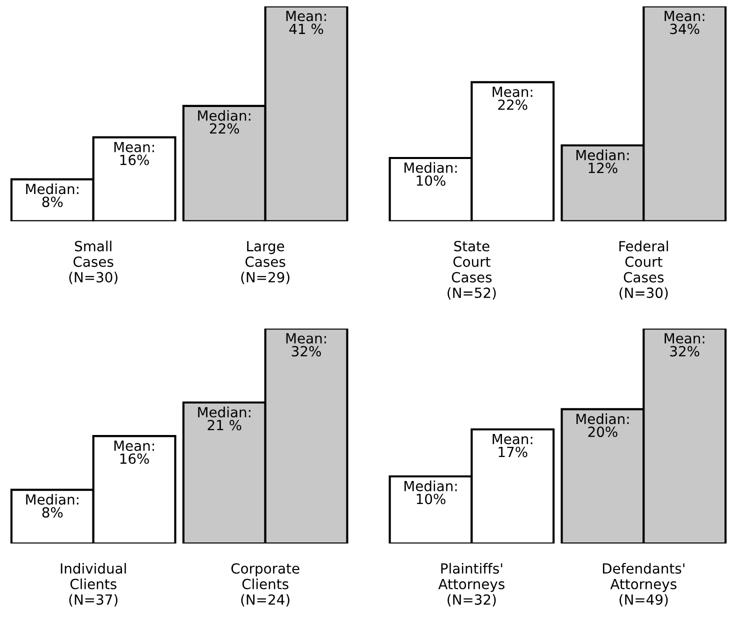  What do you see at coordinates (472, 270) in the screenshot?
I see `x-tick-label: State Court Cases (N=52)` at bounding box center [472, 270].